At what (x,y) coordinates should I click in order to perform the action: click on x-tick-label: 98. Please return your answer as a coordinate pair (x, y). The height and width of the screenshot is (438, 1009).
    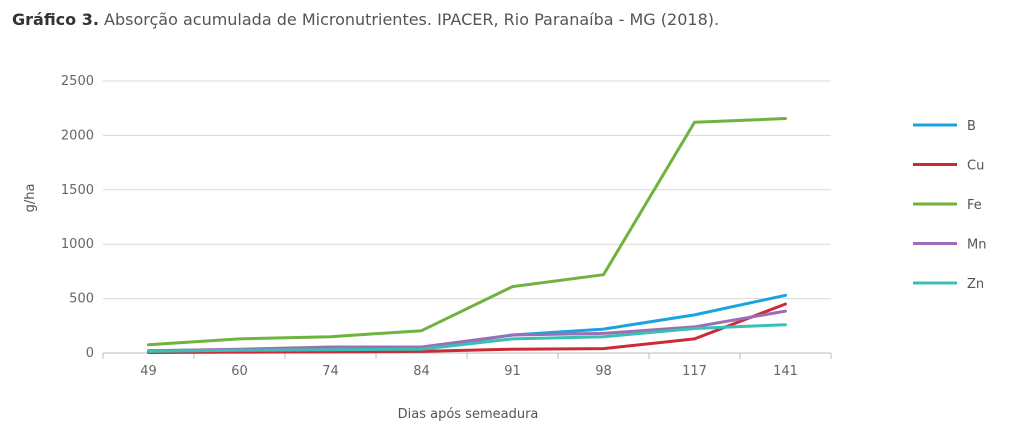
    Looking at the image, I should click on (603, 371).